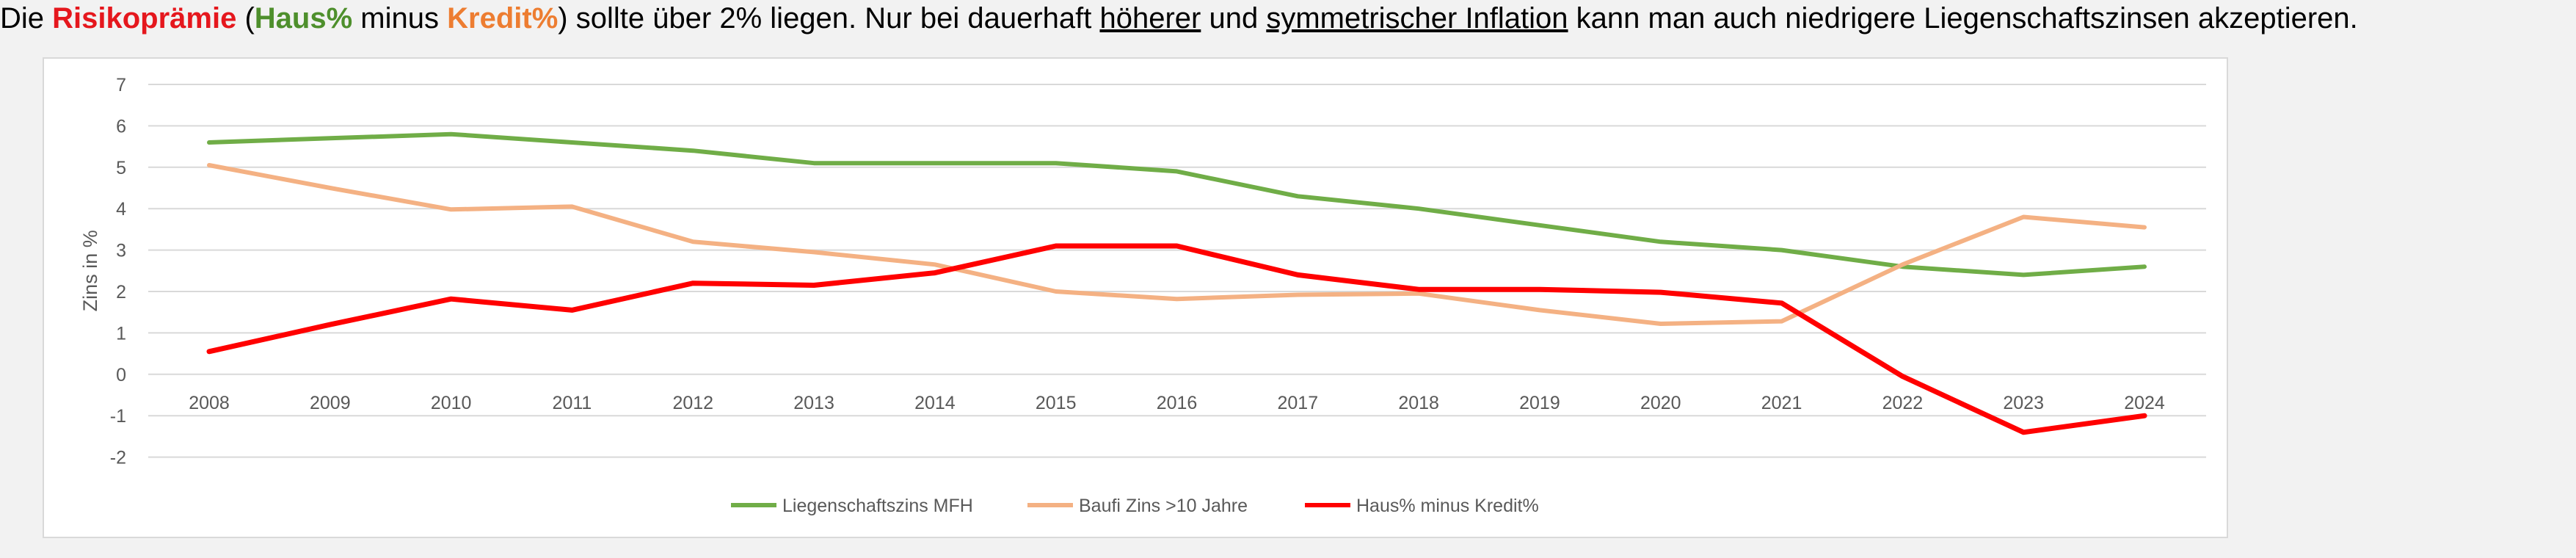  What do you see at coordinates (1903, 403) in the screenshot?
I see `x-tick-label: 2022` at bounding box center [1903, 403].